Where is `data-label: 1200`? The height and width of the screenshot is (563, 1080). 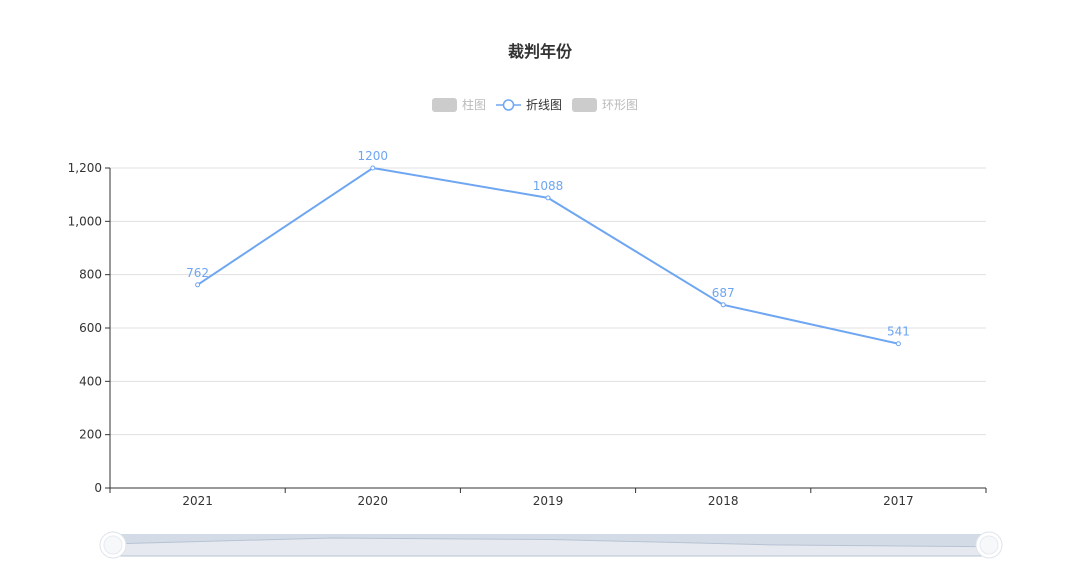 data-label: 1200 is located at coordinates (373, 156).